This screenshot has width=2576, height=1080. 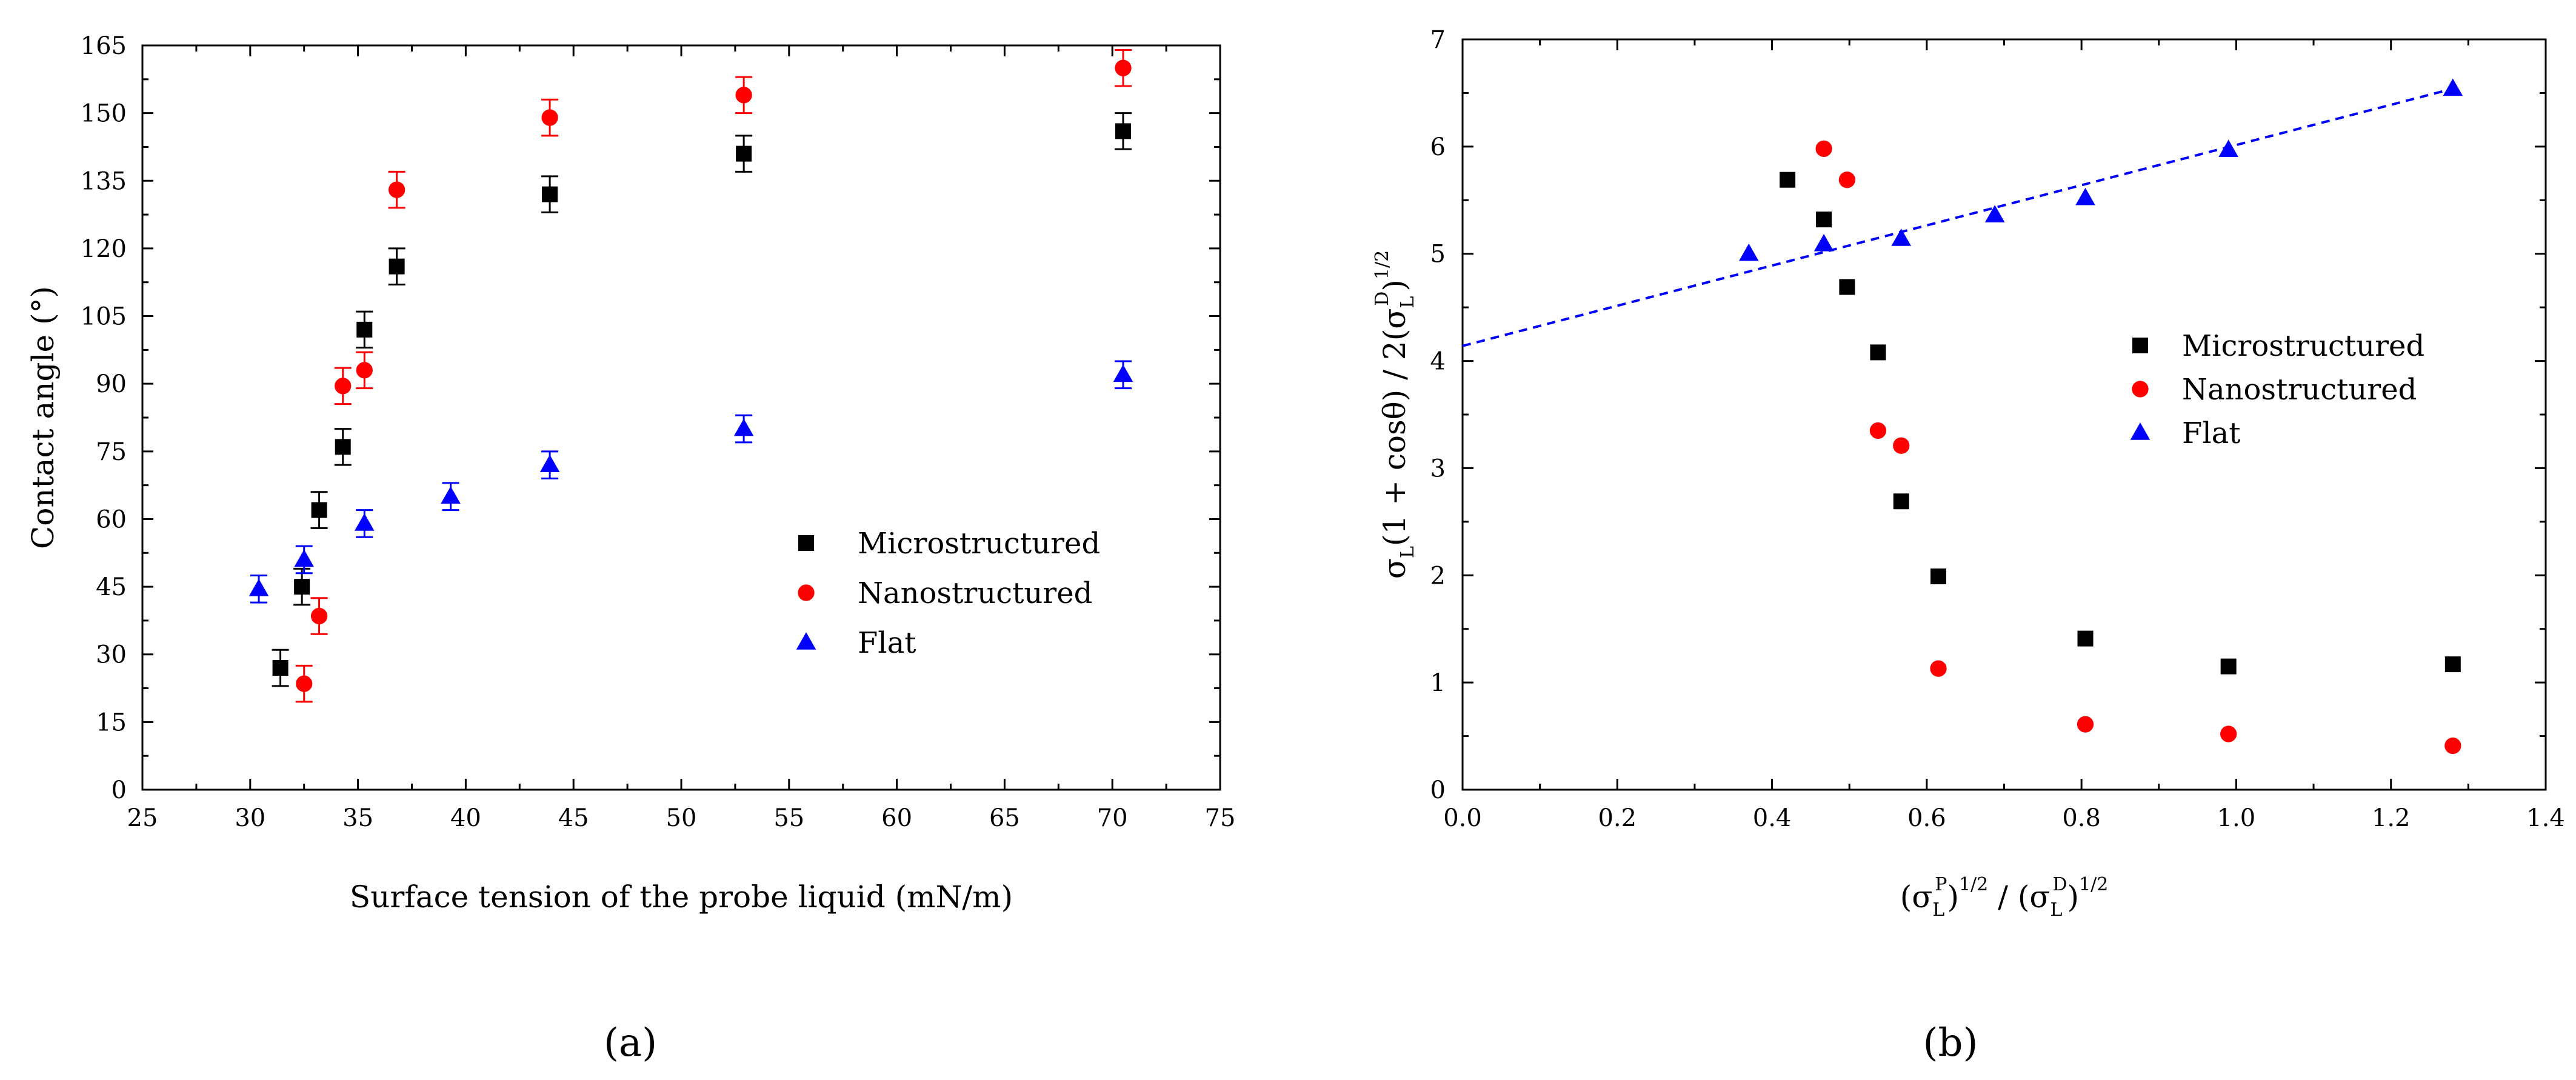 I want to click on y-tick-label: 15, so click(x=112, y=722).